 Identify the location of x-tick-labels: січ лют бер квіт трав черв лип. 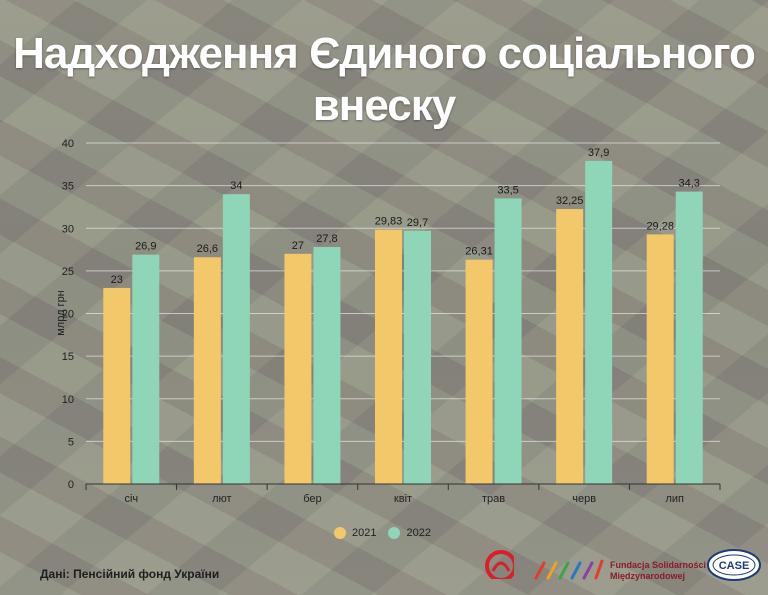
(403, 494).